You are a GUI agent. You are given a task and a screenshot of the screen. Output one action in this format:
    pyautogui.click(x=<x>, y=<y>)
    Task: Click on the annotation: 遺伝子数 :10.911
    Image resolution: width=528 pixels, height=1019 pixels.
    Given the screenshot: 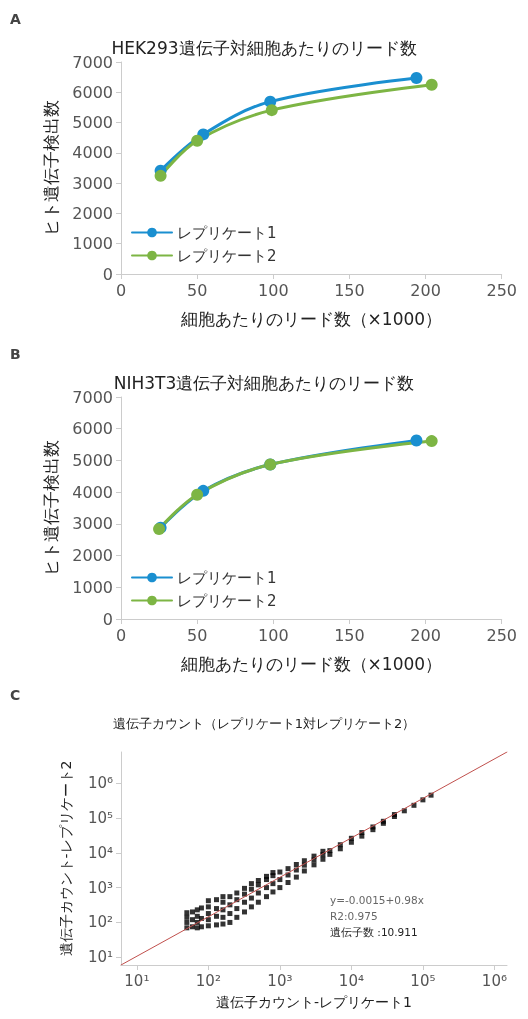 What is the action you would take?
    pyautogui.click(x=374, y=931)
    